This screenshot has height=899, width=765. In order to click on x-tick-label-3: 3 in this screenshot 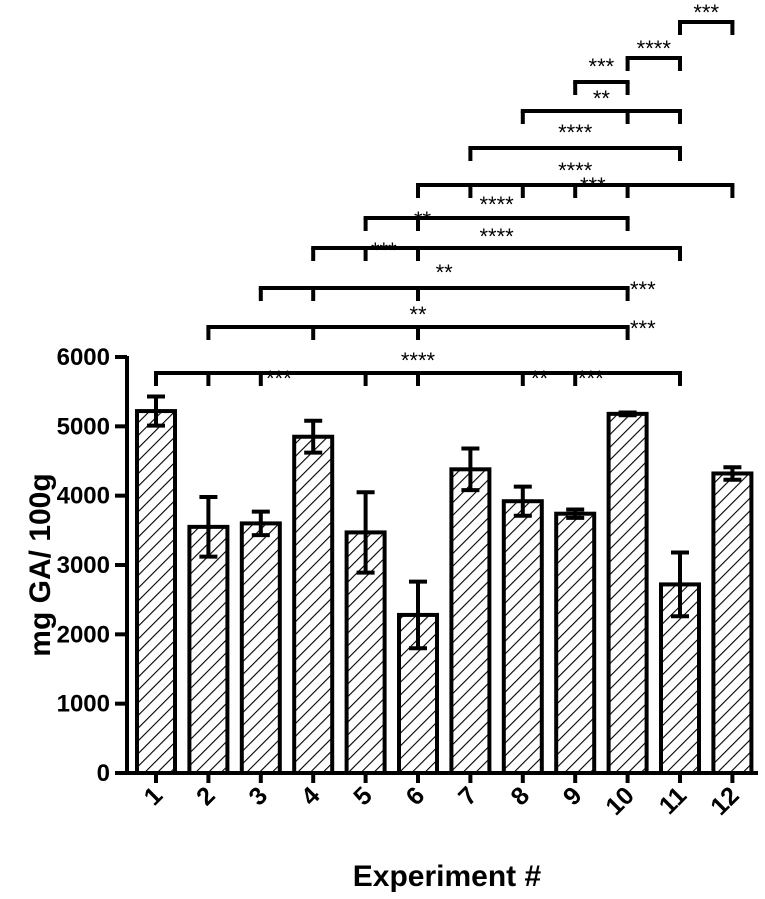, I will do `click(258, 796)`.